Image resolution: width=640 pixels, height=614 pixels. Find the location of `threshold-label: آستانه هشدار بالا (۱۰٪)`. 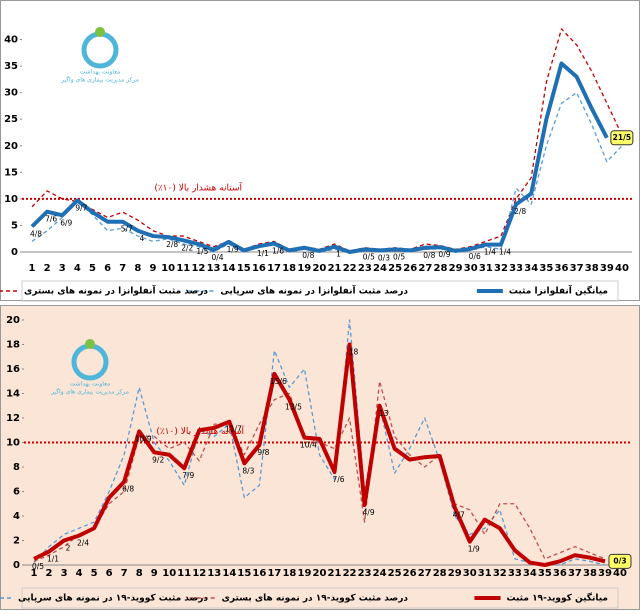

threshold-label: آستانه هشدار بالا (۱۰٪) is located at coordinates (198, 187).